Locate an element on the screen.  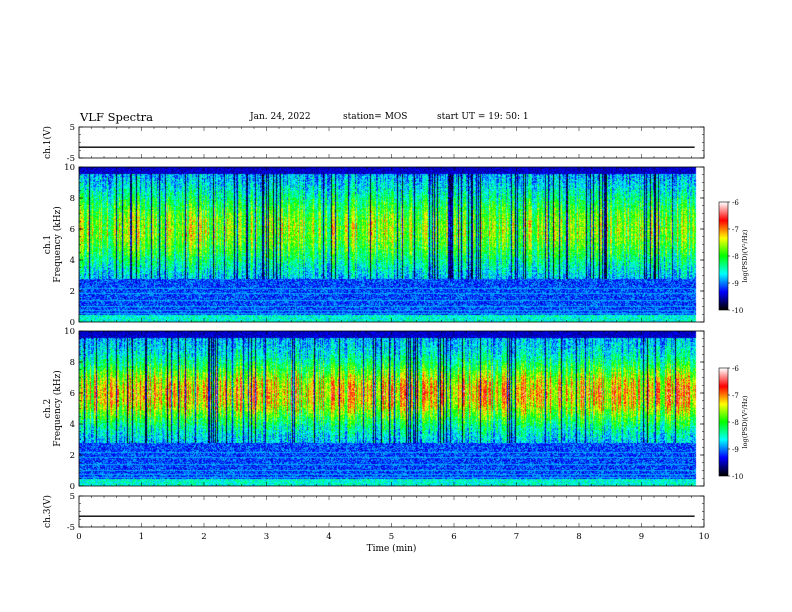
x-axis-label: Time (min) is located at coordinates (392, 548).